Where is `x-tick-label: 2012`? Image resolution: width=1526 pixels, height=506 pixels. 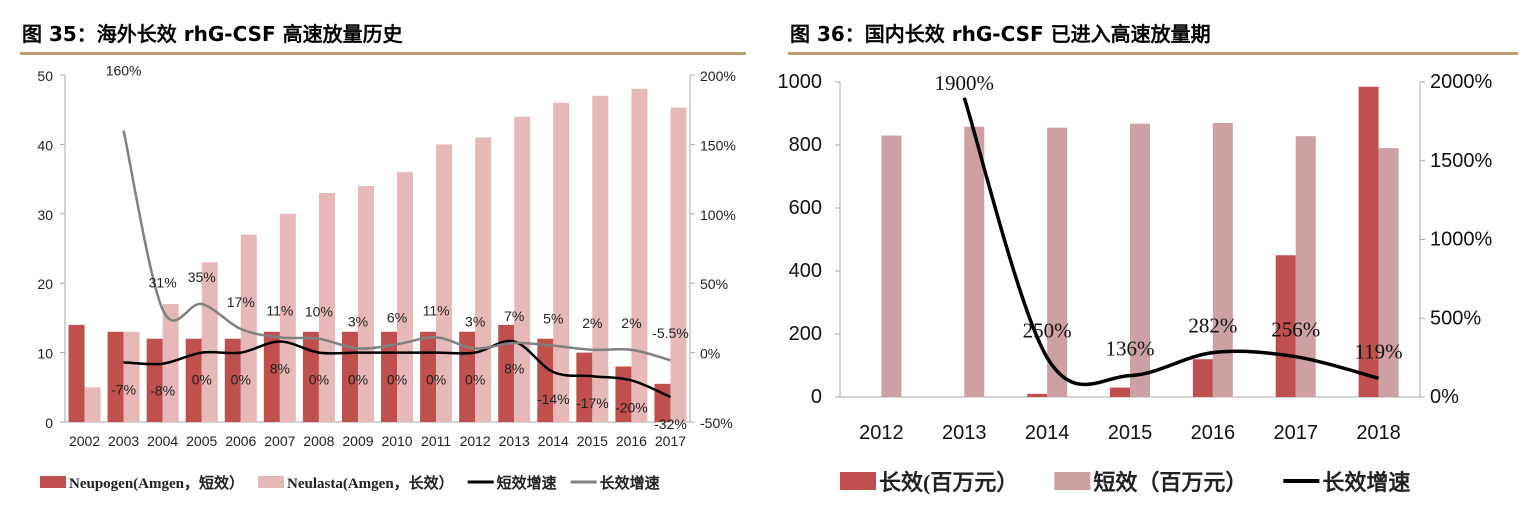
x-tick-label: 2012 is located at coordinates (475, 441).